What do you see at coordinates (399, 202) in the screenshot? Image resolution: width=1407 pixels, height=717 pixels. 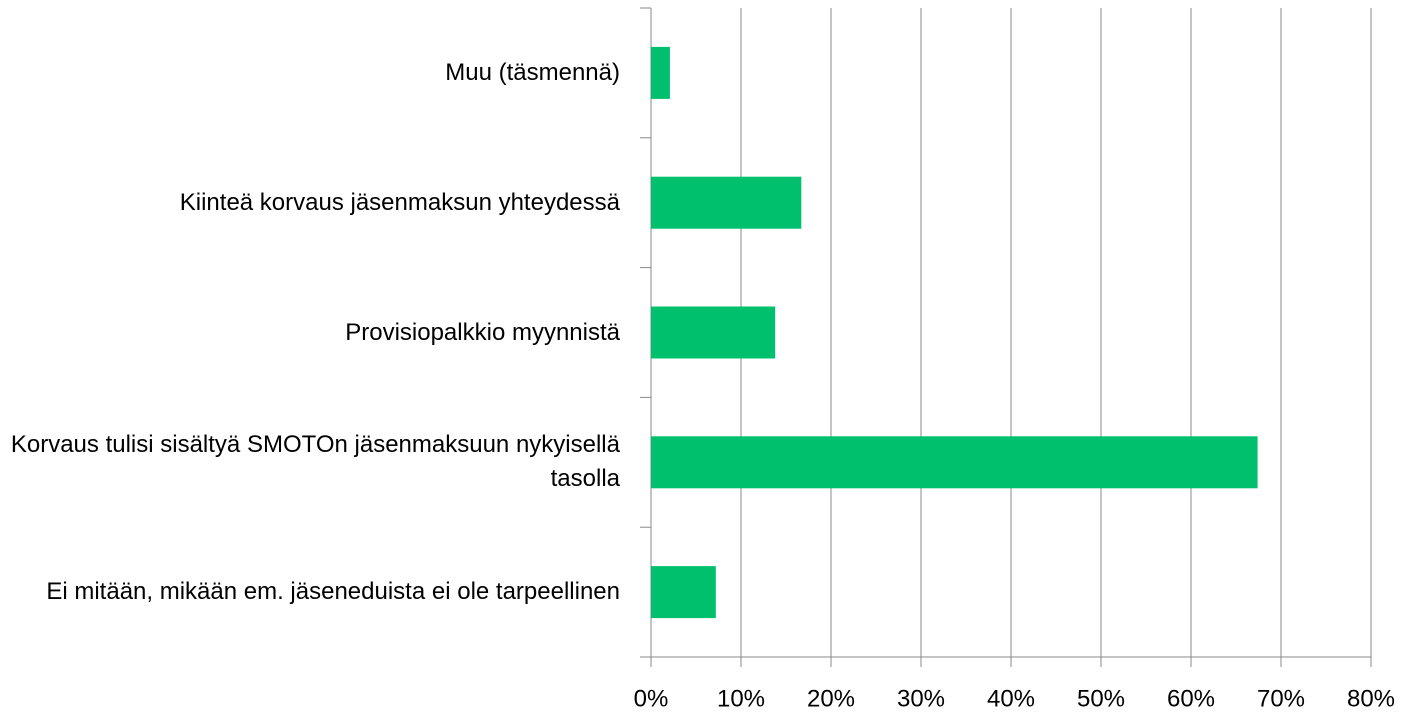 I see `y-tick-label: Kiinteä korvaus jäsenmaksun yhteydessä` at bounding box center [399, 202].